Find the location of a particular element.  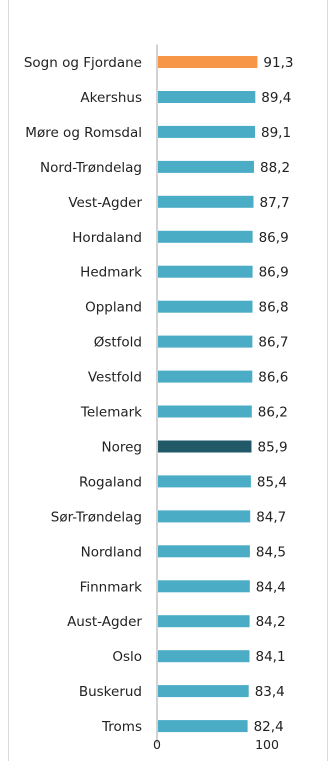

category-label-2: Møre og Romsdal is located at coordinates (83, 133).